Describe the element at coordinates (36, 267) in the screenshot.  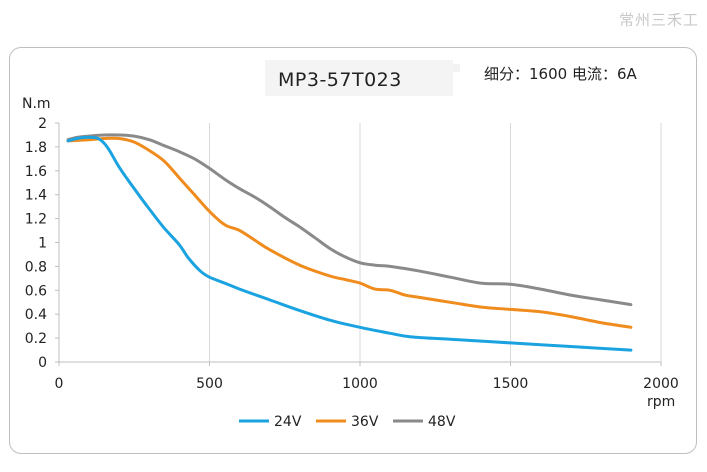
I see `y-tick-label: 0.8` at that location.